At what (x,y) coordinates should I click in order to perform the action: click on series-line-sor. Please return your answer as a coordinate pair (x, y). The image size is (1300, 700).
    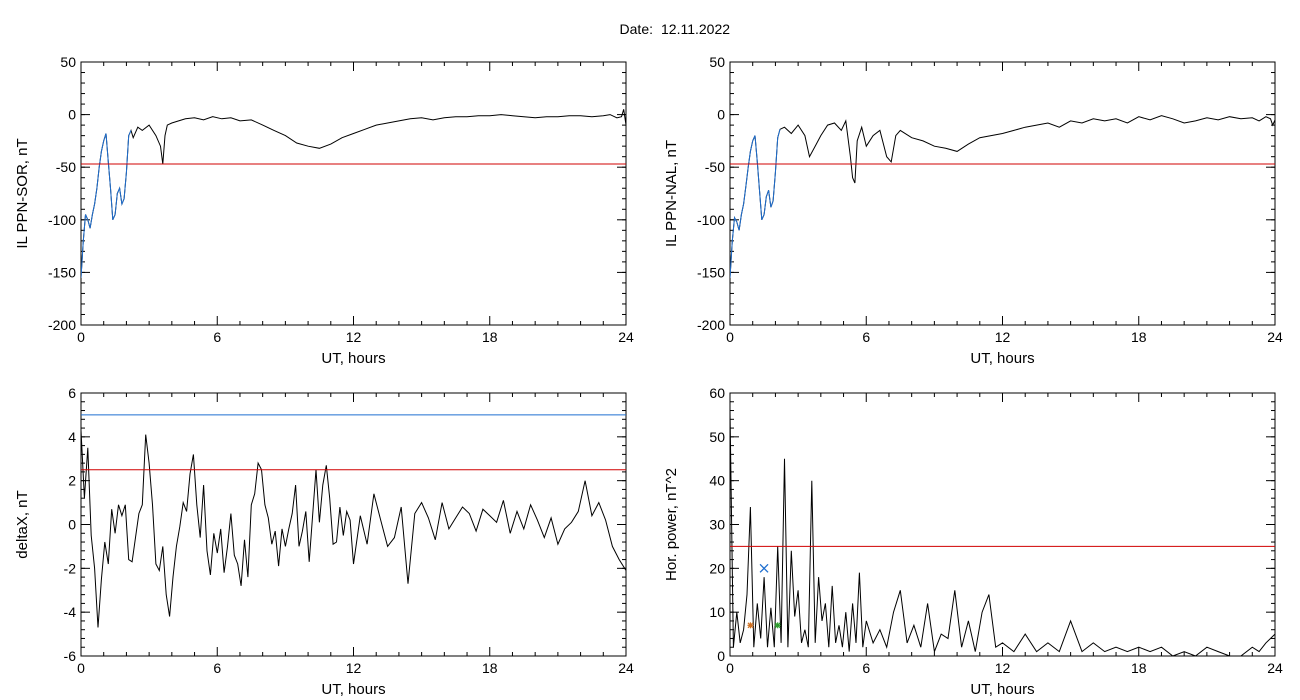
    Looking at the image, I should click on (353, 193).